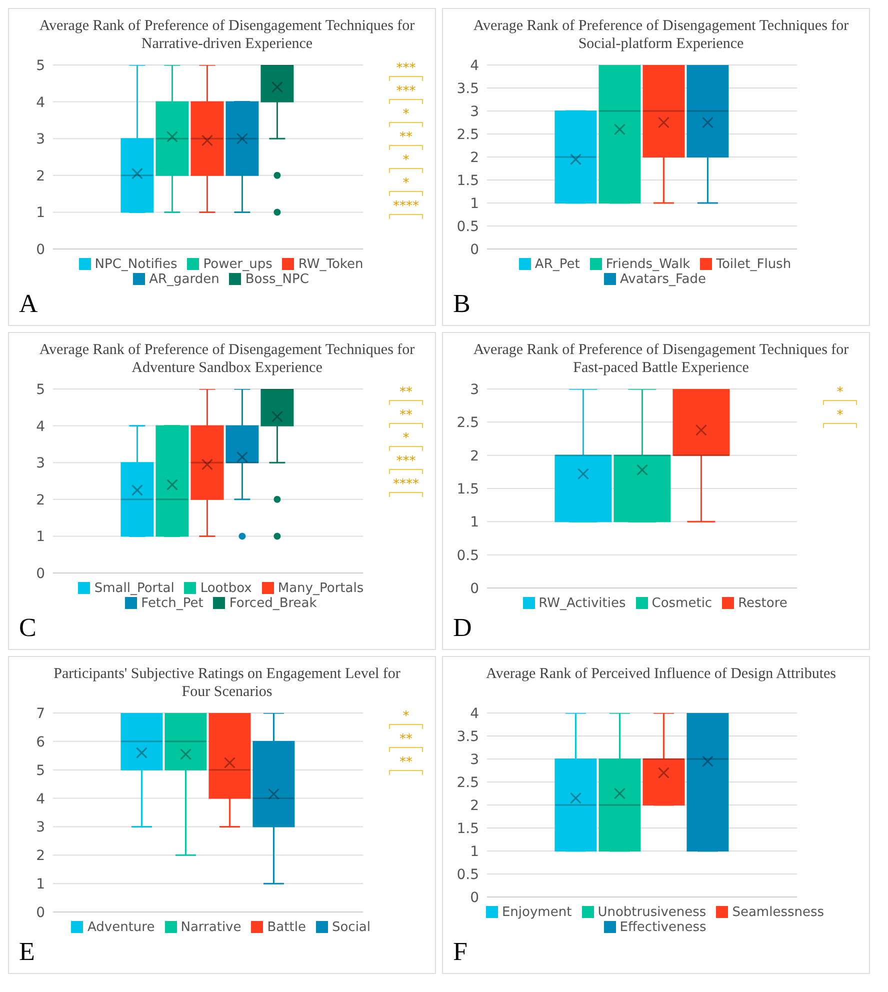  I want to click on legend-label: Toilet_Flush, so click(754, 264).